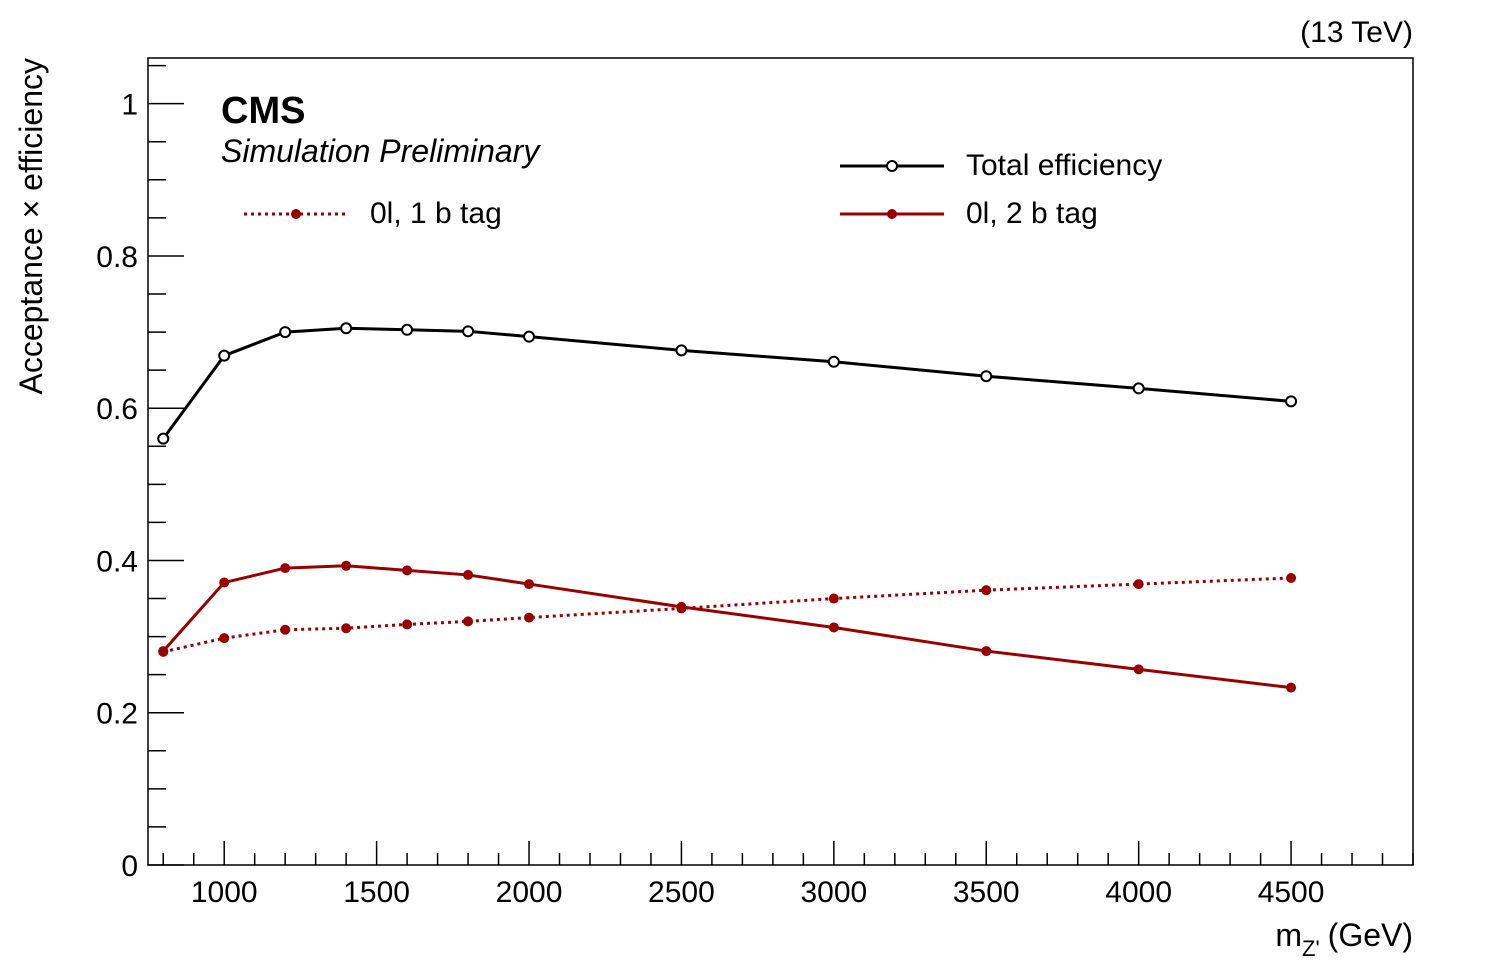 The width and height of the screenshot is (1488, 963). I want to click on x-tick-label: 3000, so click(833, 892).